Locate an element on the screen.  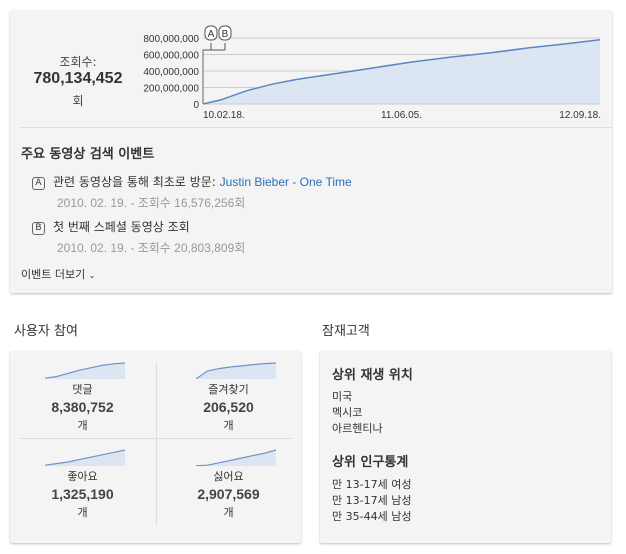
engagement-metric: 댓글 8,380,752 개 is located at coordinates (82, 397).